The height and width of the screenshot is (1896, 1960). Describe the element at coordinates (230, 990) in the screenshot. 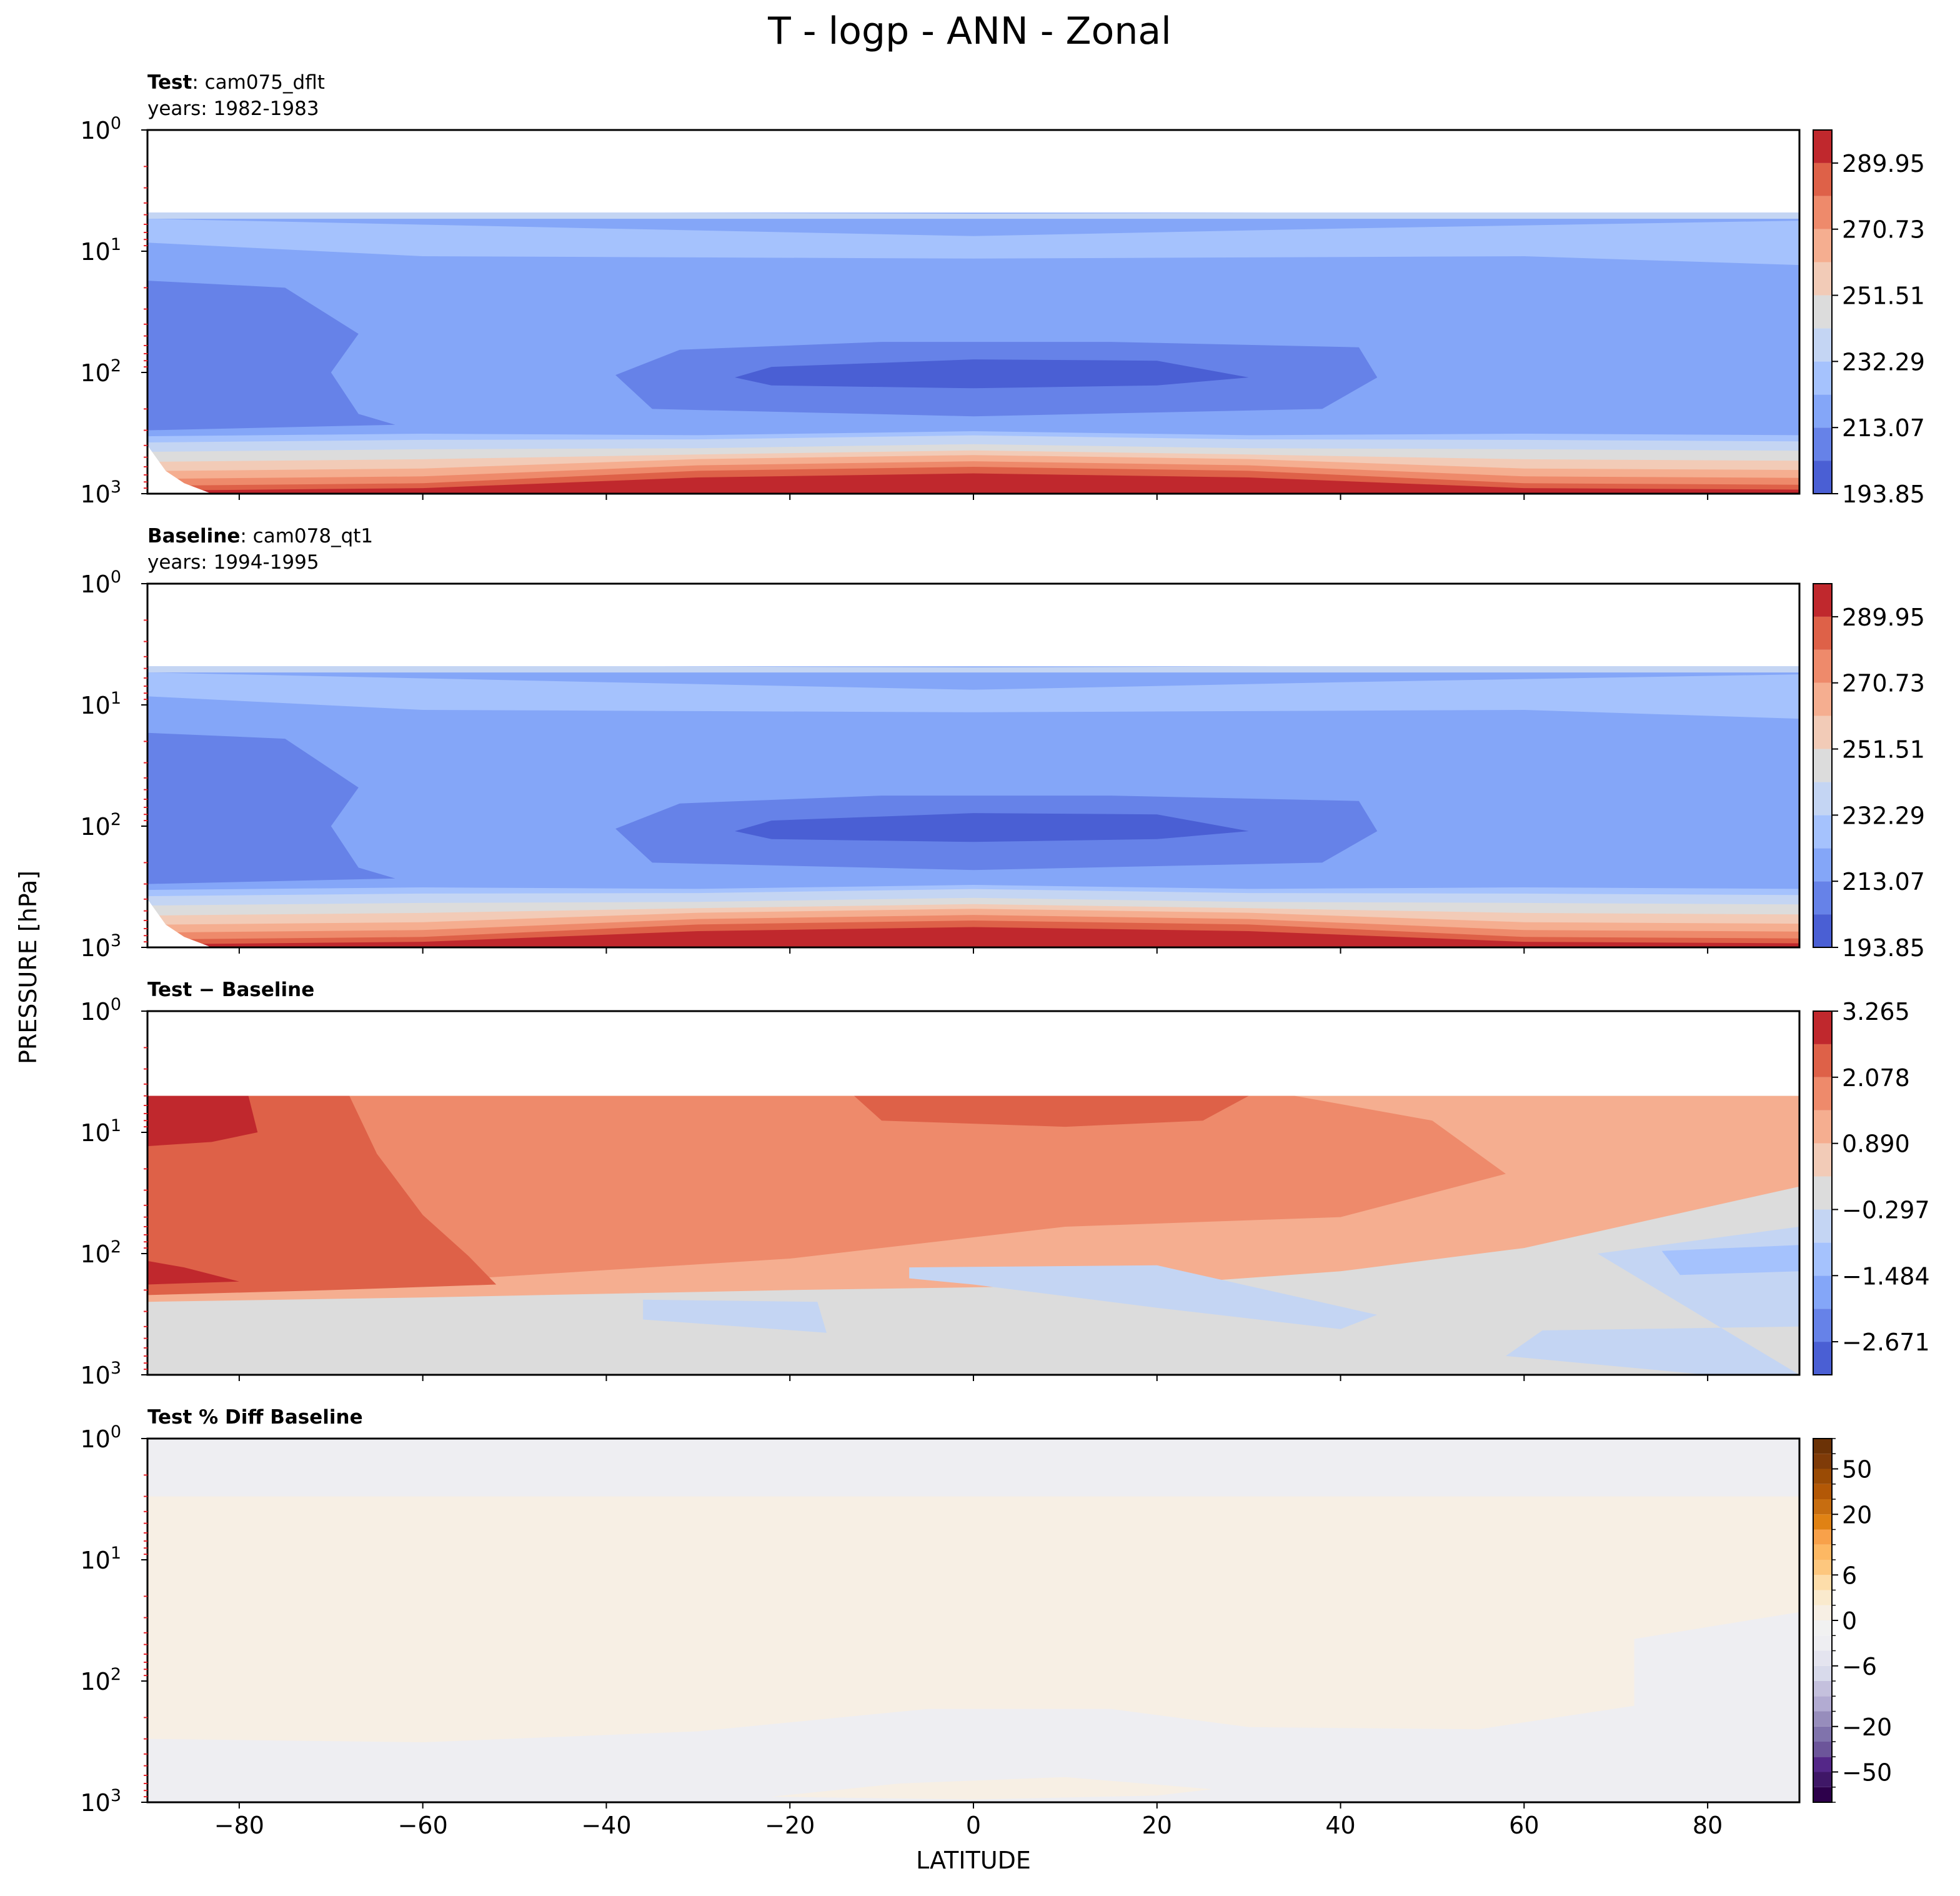

I see `panel-title-bold: Test − Baseline` at that location.